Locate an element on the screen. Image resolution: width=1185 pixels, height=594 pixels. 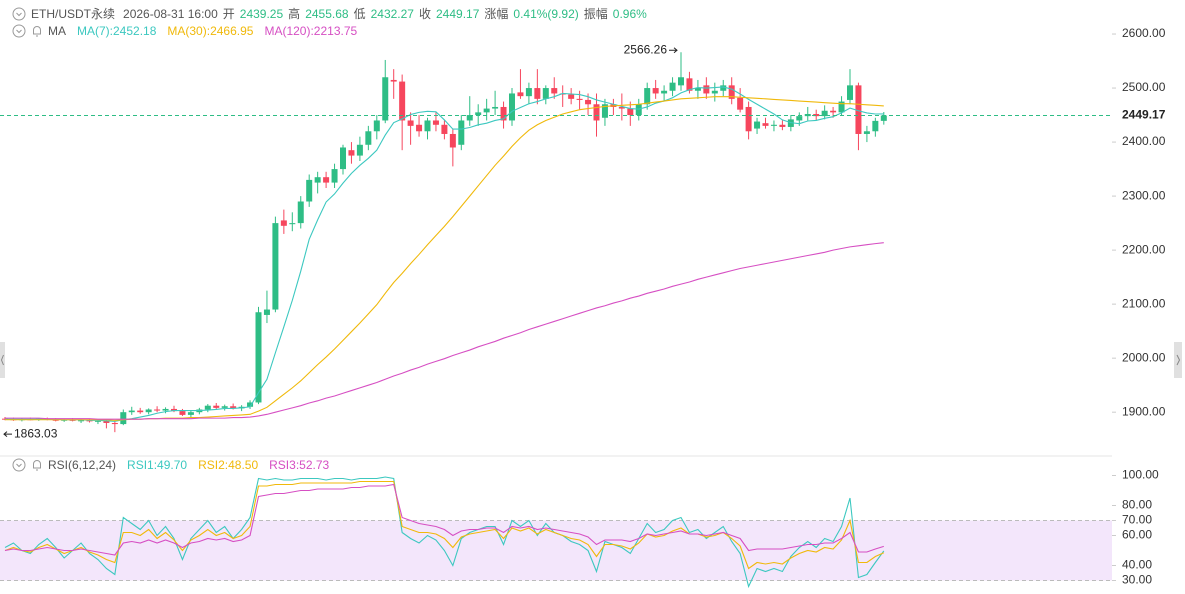
y-tick-label: 1900.00 is located at coordinates (1144, 411).